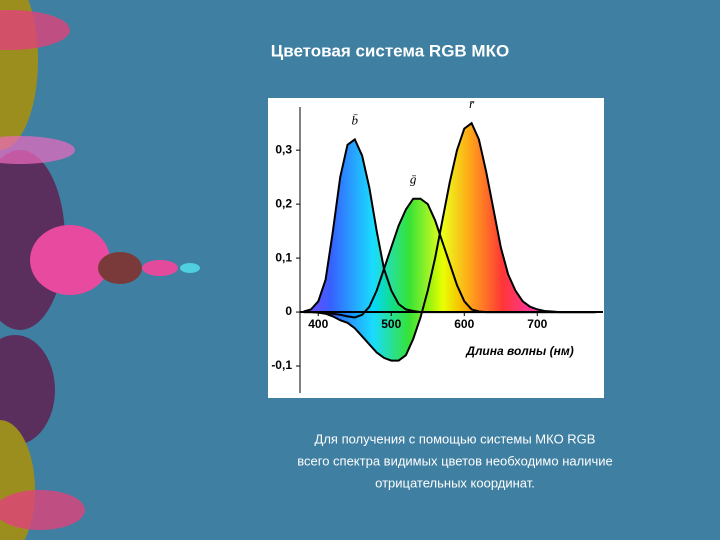 Image resolution: width=720 pixels, height=545 pixels. I want to click on caption-line: Для получения с помощью системы МКО RGB, so click(455, 438).